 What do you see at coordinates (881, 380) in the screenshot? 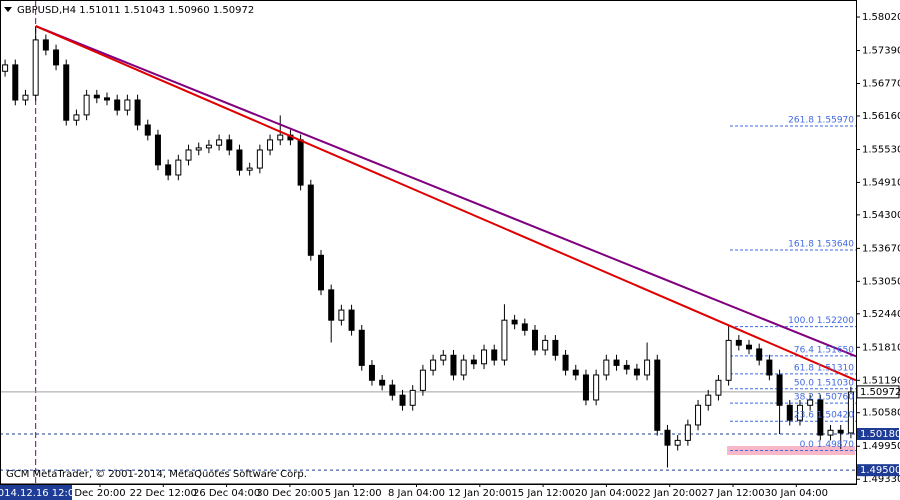
I see `y-tick-label: 1.51190` at bounding box center [881, 380].